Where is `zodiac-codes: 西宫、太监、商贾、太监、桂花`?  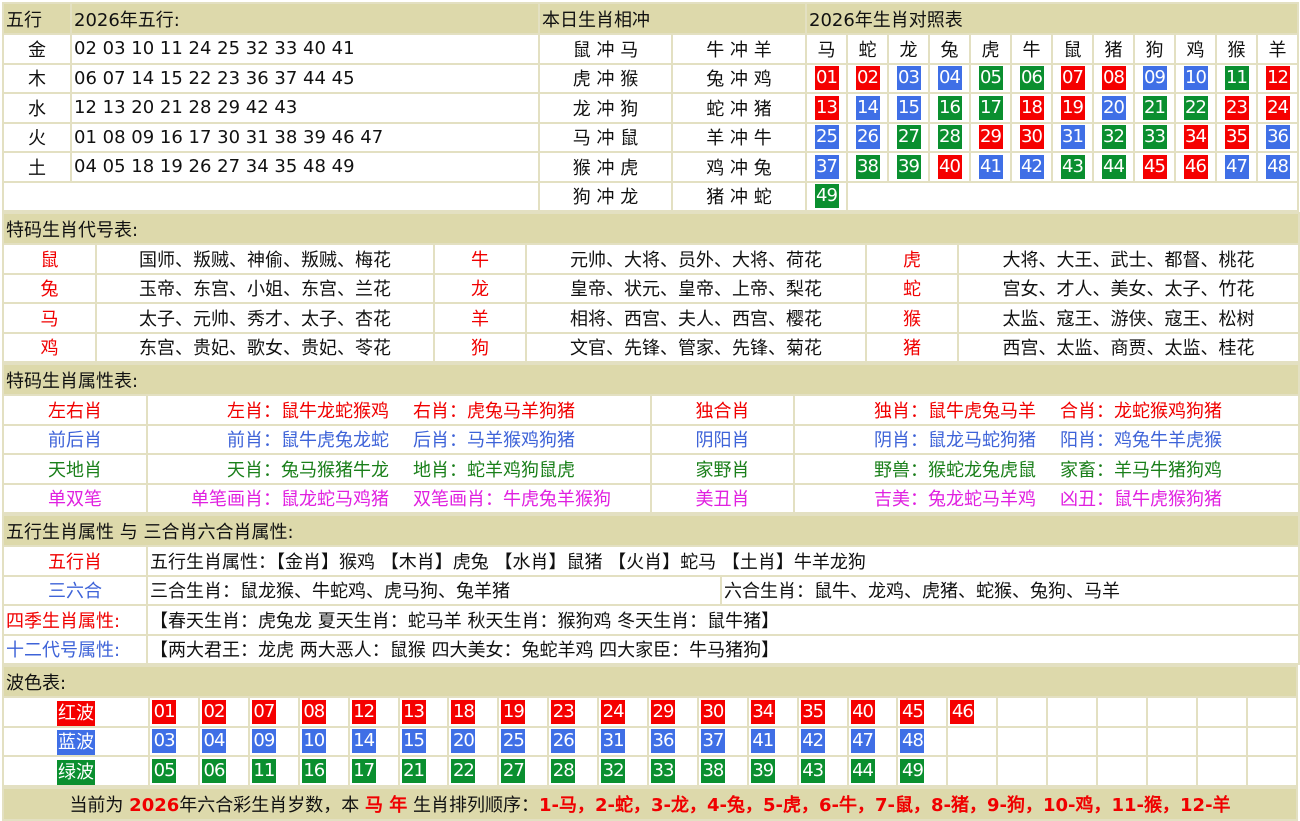
zodiac-codes: 西宫、太监、商贾、太监、桂花 is located at coordinates (1128, 347).